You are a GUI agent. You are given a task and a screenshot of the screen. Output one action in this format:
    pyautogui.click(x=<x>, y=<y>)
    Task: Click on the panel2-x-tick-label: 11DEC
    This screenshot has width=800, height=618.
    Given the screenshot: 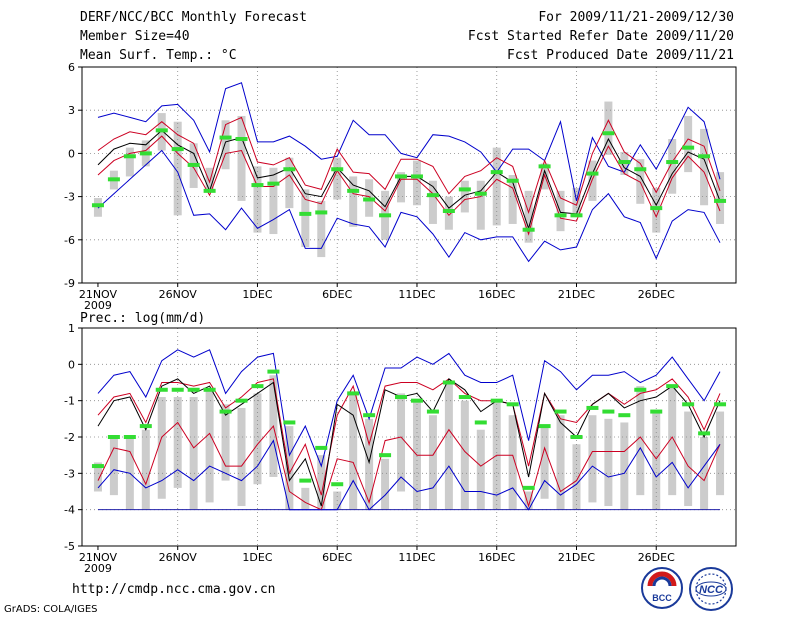 What is the action you would take?
    pyautogui.click(x=416, y=557)
    